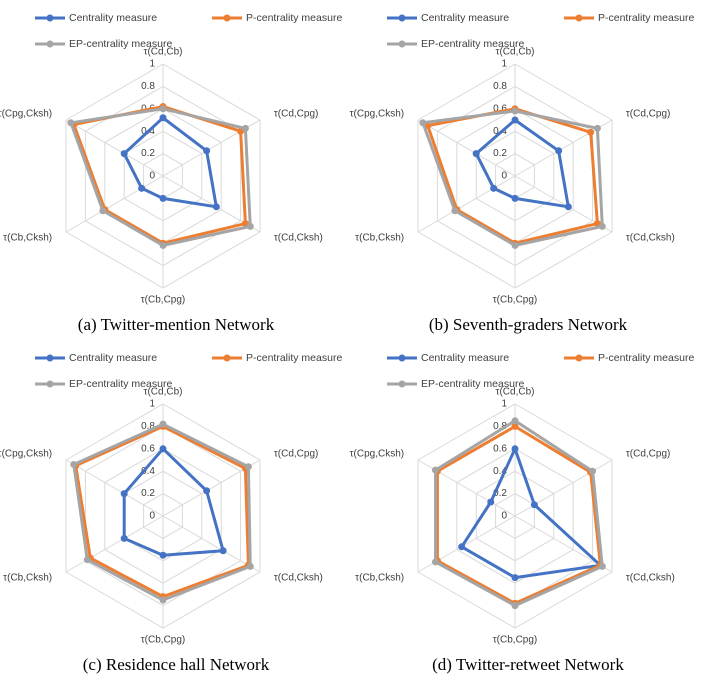 This screenshot has width=705, height=678. What do you see at coordinates (296, 454) in the screenshot?
I see `axis-label: τ(Cd,Cpg)` at bounding box center [296, 454].